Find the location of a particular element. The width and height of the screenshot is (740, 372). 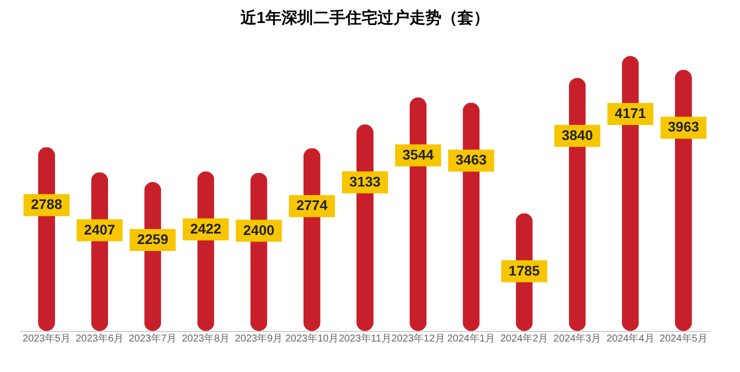

data-label: 2400 is located at coordinates (259, 230).